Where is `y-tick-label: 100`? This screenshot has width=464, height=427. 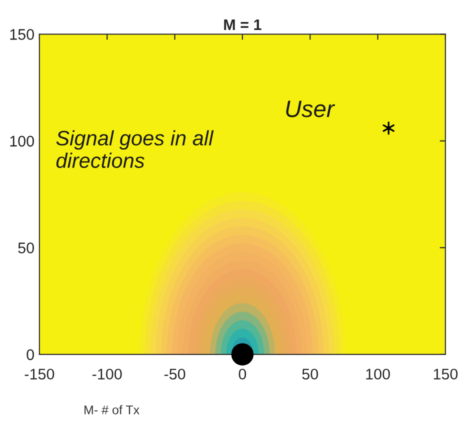
y-tick-label: 100 is located at coordinates (22, 141).